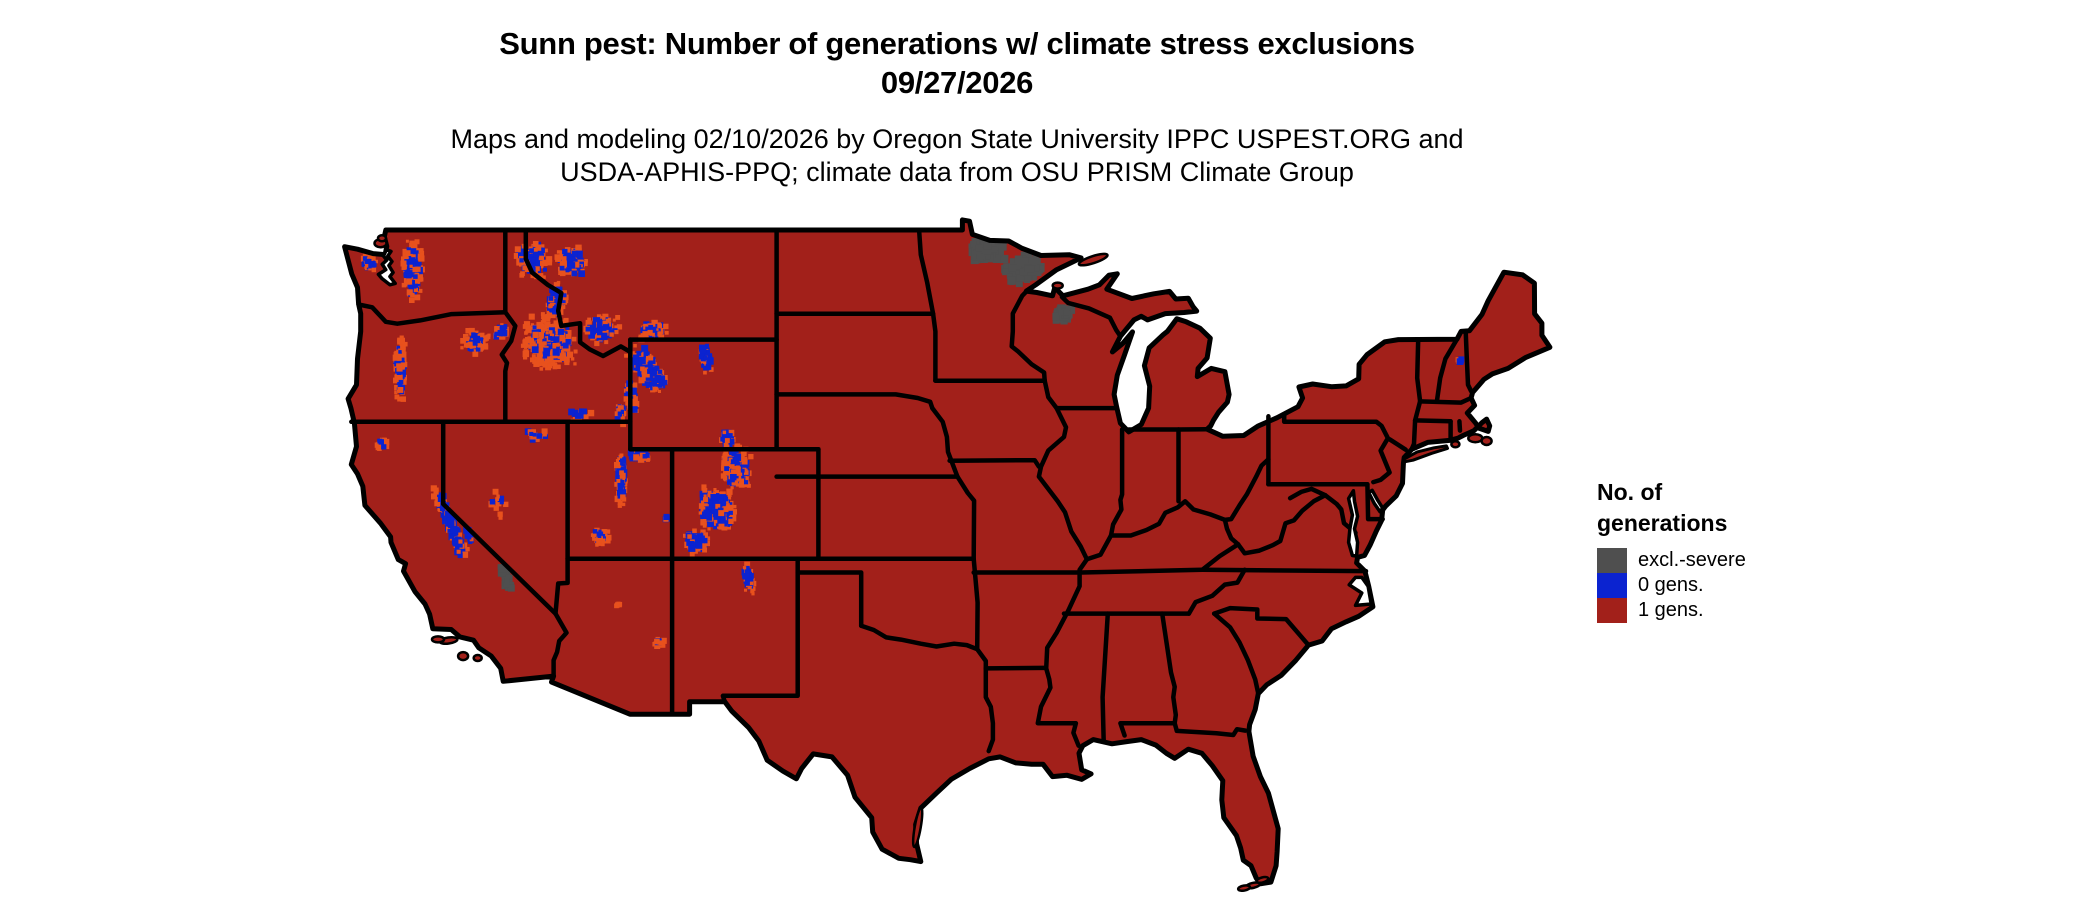 Image resolution: width=2100 pixels, height=897 pixels. Describe the element at coordinates (1612, 560) in the screenshot. I see `legend-swatch-excl-severe` at that location.